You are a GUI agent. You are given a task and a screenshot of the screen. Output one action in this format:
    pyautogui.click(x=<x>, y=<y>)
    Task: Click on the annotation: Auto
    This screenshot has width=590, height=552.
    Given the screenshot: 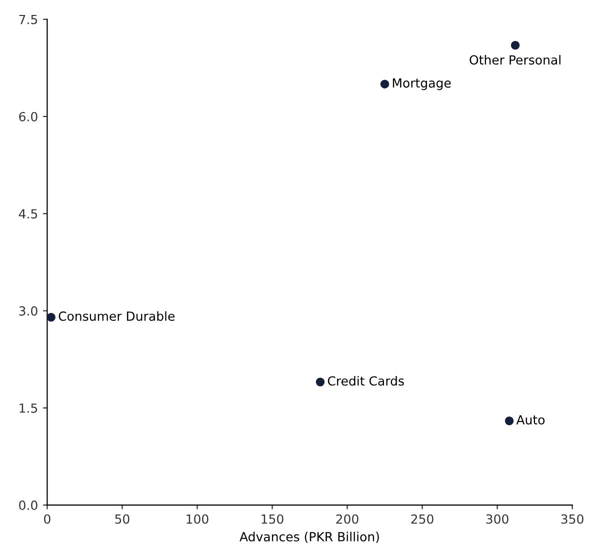 What is the action you would take?
    pyautogui.click(x=530, y=420)
    